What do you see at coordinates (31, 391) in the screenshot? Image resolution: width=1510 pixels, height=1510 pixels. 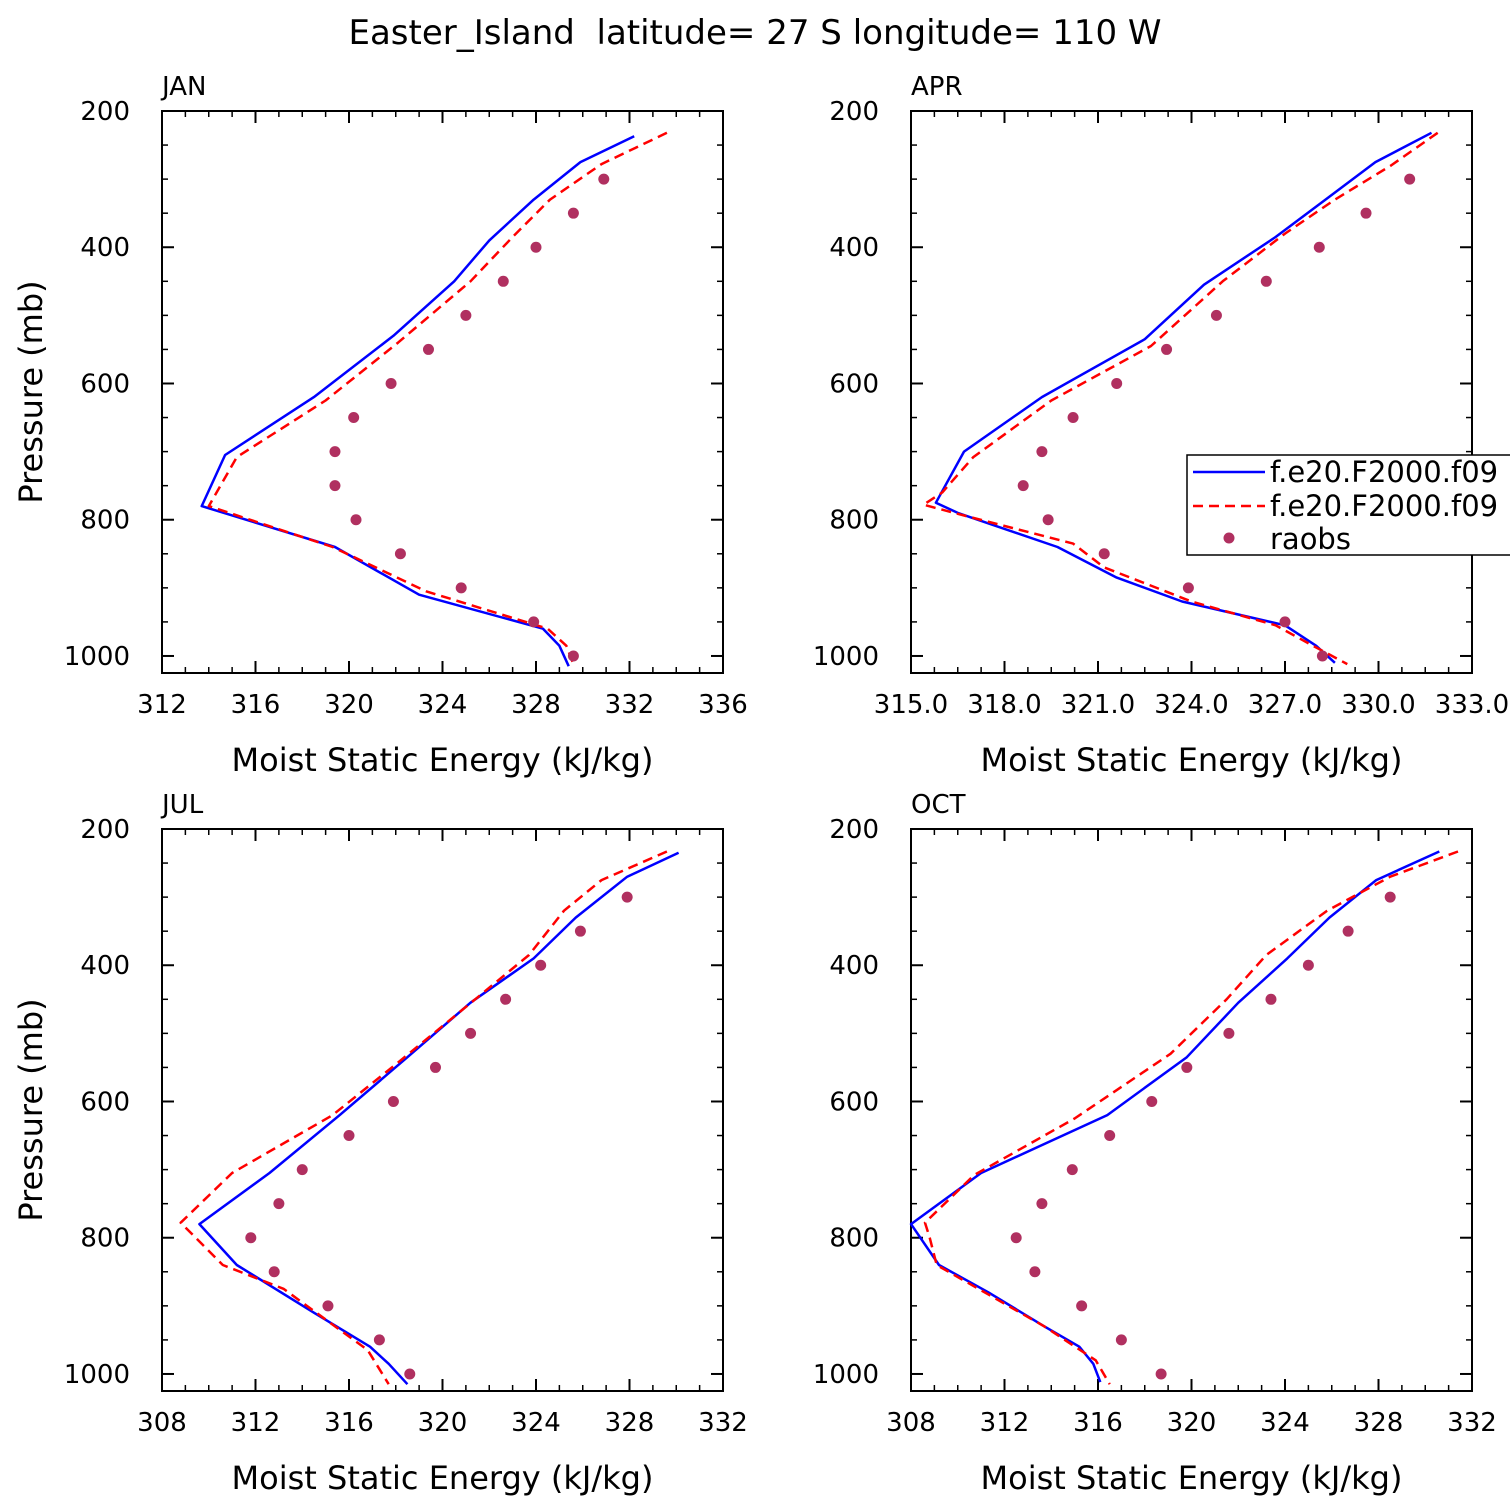 I see `y-axis-label: Pressure (mb)` at bounding box center [31, 391].